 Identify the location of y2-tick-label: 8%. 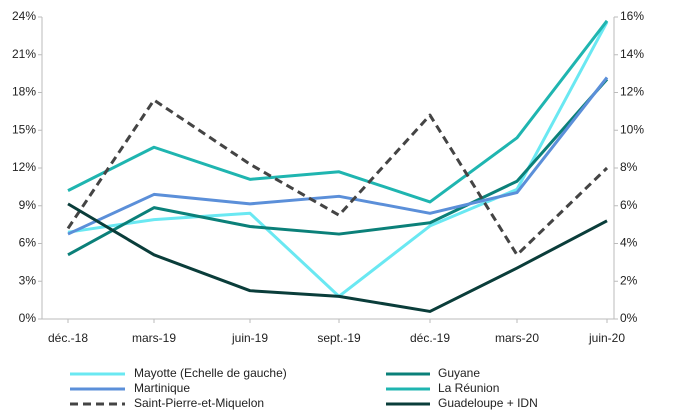
(629, 167).